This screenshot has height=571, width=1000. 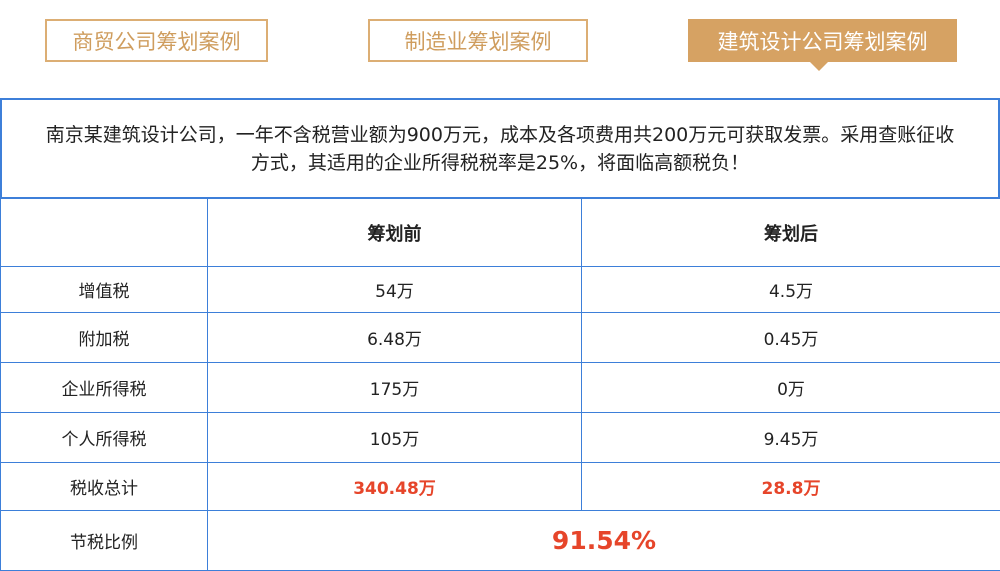 I want to click on table-cell: 0万, so click(x=790, y=387).